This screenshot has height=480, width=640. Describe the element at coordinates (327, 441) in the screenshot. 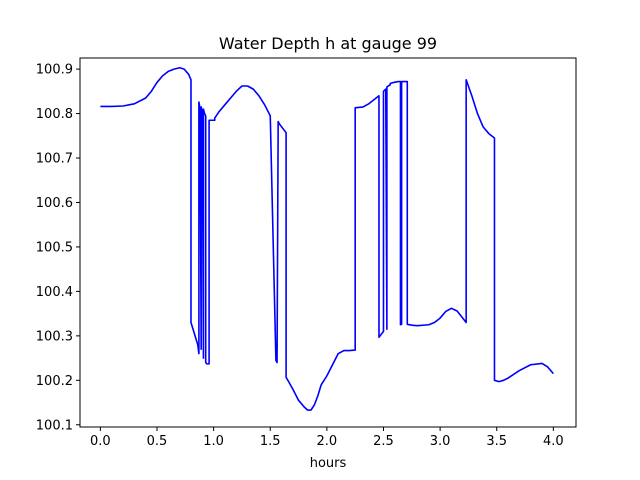

I see `x-tick-label: 2.0` at that location.